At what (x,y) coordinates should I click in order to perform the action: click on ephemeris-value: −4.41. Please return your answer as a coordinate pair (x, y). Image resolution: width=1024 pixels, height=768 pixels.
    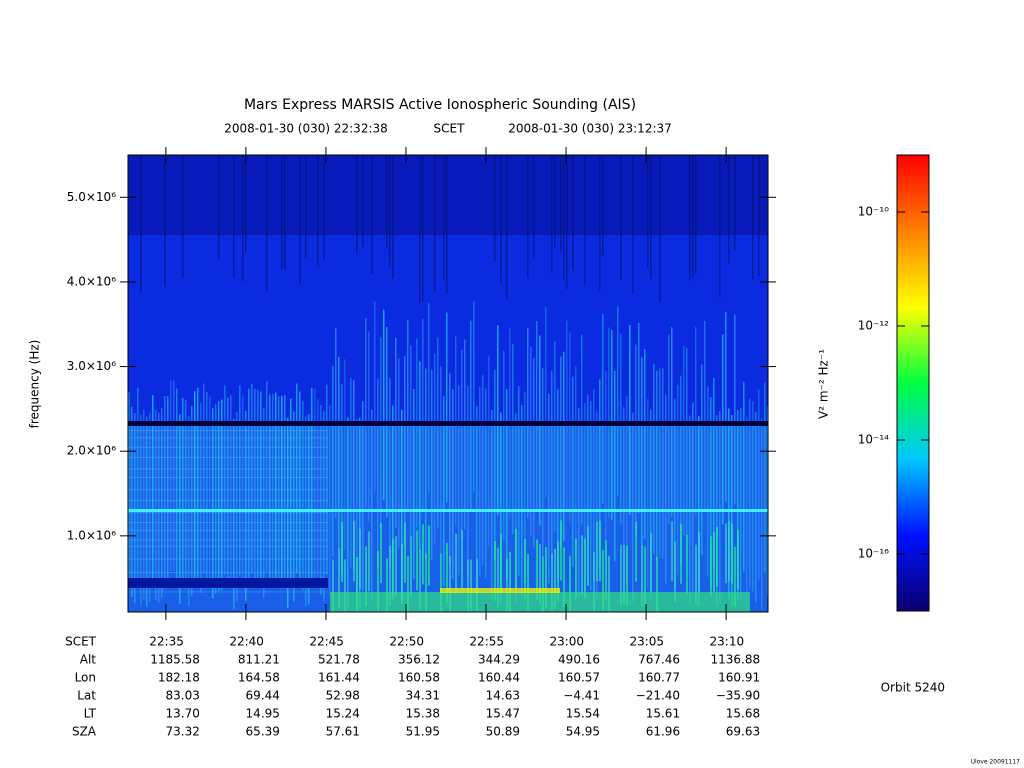
    Looking at the image, I should click on (581, 696).